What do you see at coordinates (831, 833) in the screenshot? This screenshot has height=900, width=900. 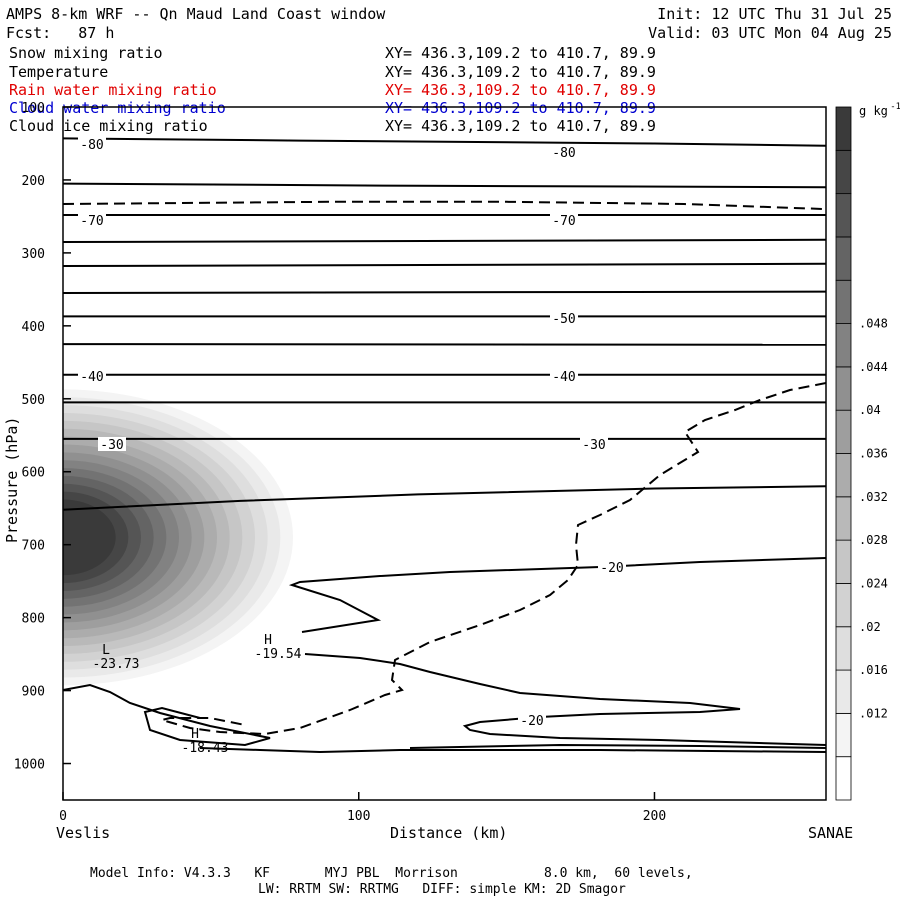 I see `end-point-label: SANAE` at bounding box center [831, 833].